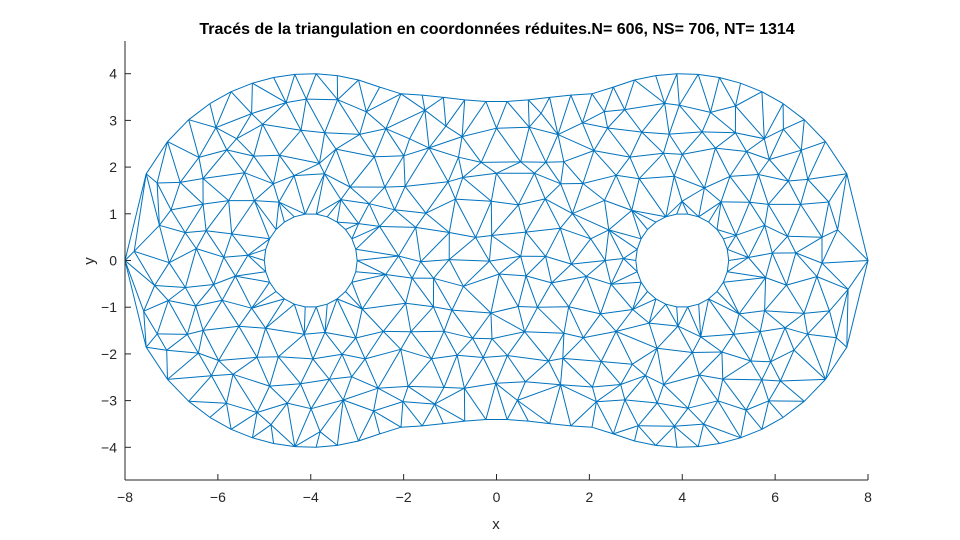 Image resolution: width=960 pixels, height=540 pixels. I want to click on y-tick-label: 0, so click(113, 261).